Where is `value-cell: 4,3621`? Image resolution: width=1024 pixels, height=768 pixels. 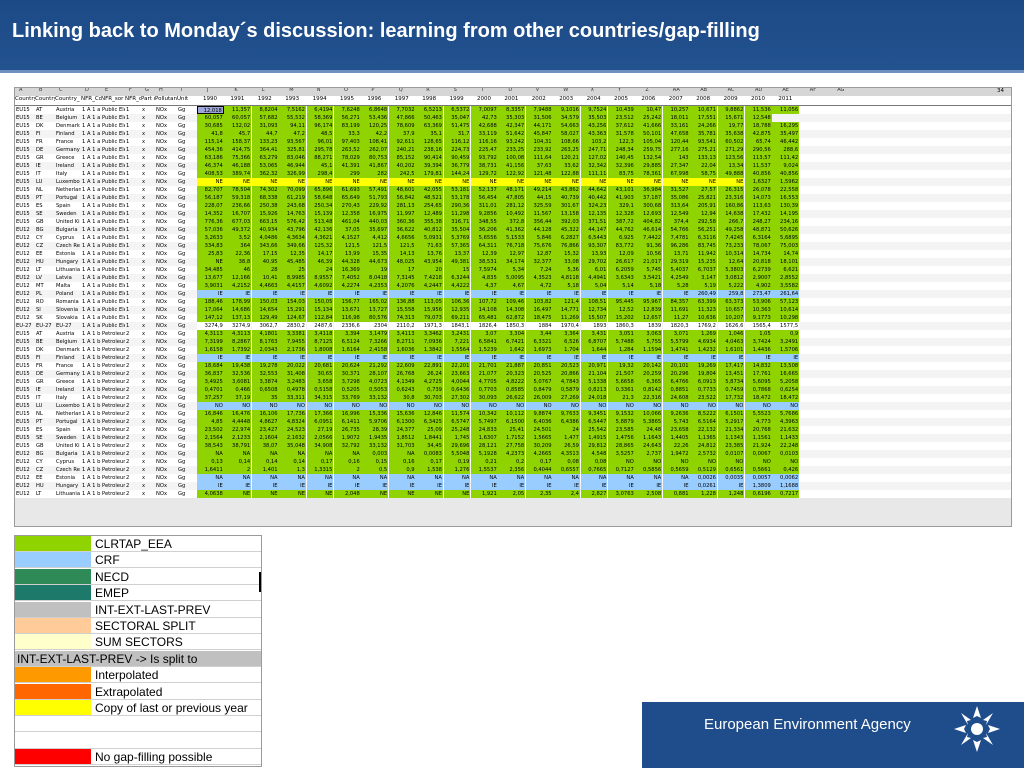
value-cell: 4,3621 is located at coordinates (320, 238).